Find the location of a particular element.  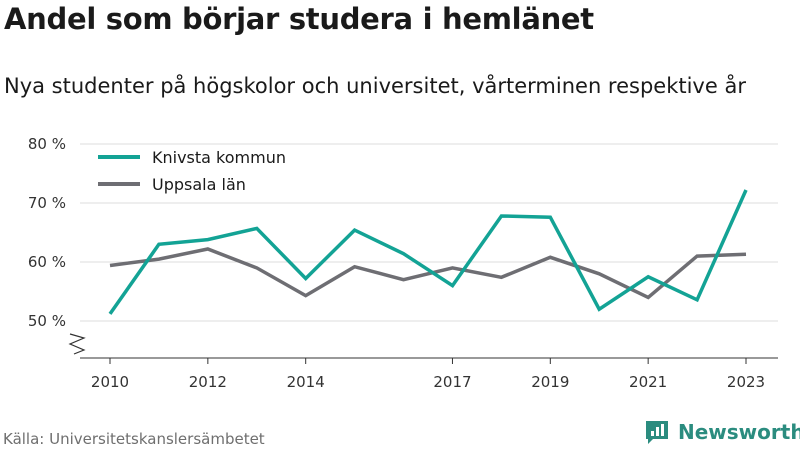

x-tick-label: 2014 is located at coordinates (306, 382).